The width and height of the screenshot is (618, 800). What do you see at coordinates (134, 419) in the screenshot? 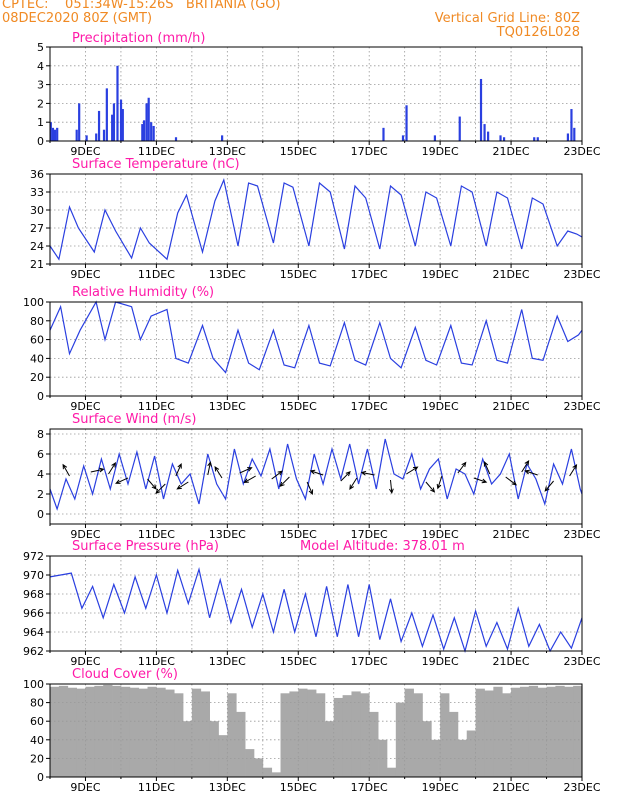
I see `chart-title: Surface Wind (m/s)` at bounding box center [134, 419].